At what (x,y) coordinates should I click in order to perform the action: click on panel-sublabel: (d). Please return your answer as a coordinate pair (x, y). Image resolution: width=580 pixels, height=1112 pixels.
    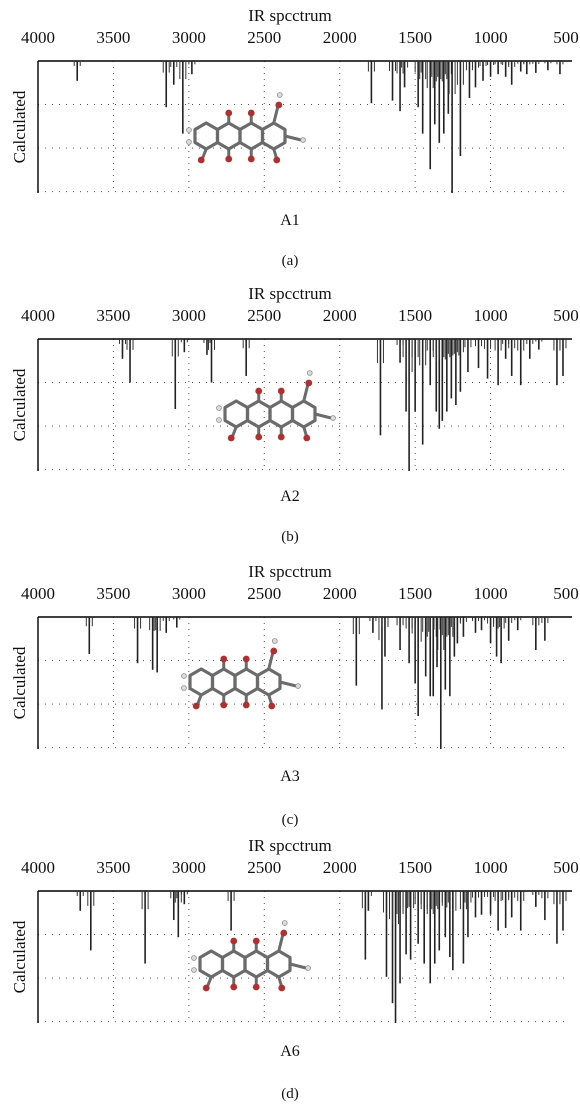
    Looking at the image, I should click on (290, 1094).